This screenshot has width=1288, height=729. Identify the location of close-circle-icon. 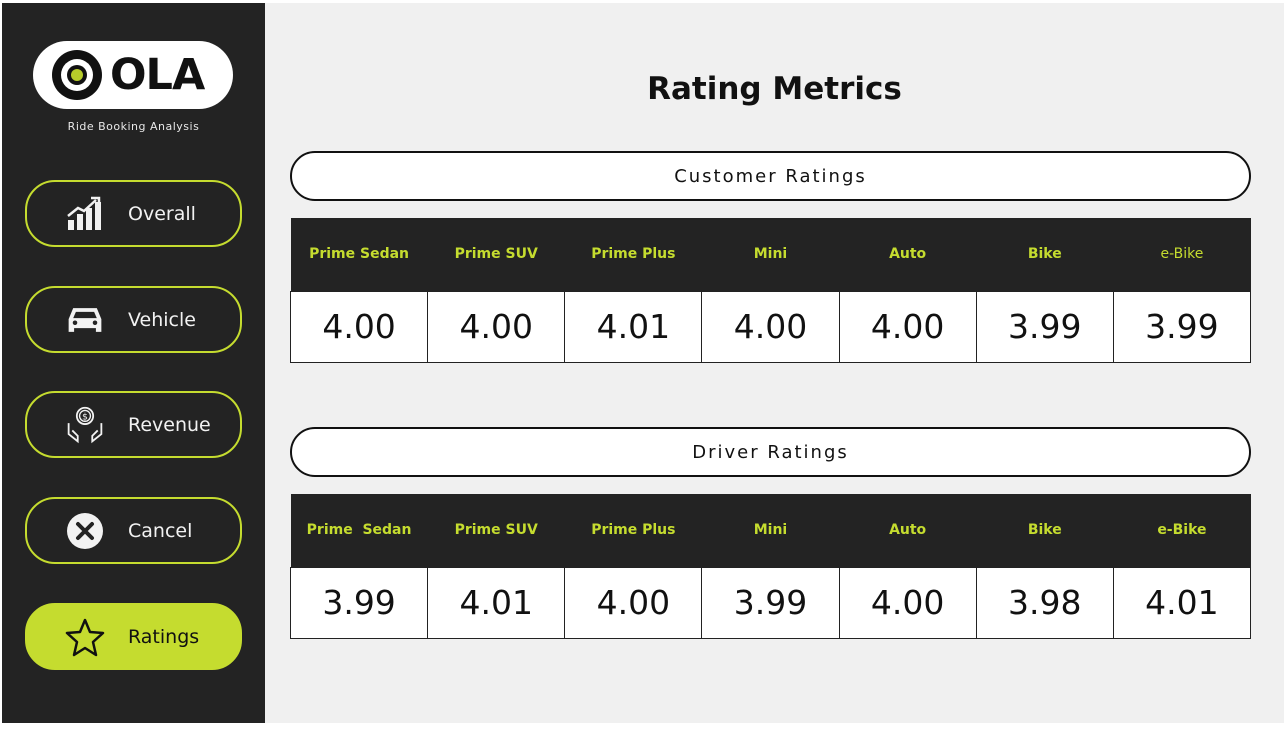
(85, 531).